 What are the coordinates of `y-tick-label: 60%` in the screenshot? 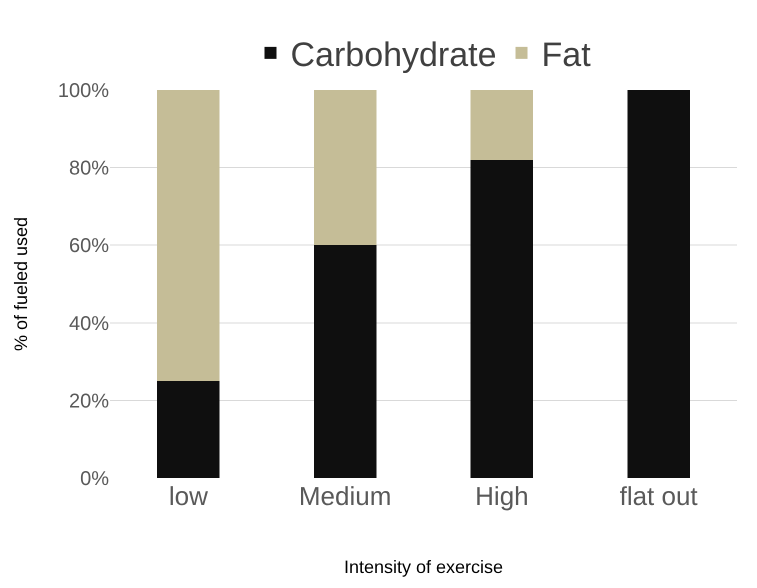 It's located at (89, 246).